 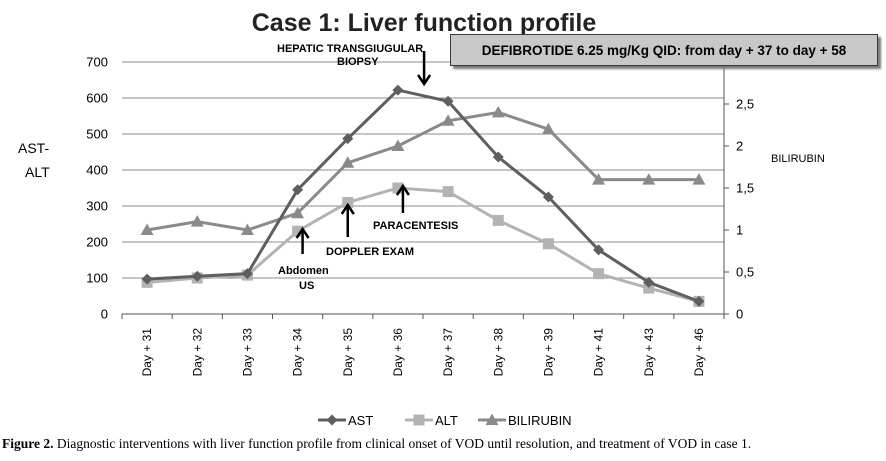 I want to click on x-tick-label: Day + 43, so click(x=649, y=352).